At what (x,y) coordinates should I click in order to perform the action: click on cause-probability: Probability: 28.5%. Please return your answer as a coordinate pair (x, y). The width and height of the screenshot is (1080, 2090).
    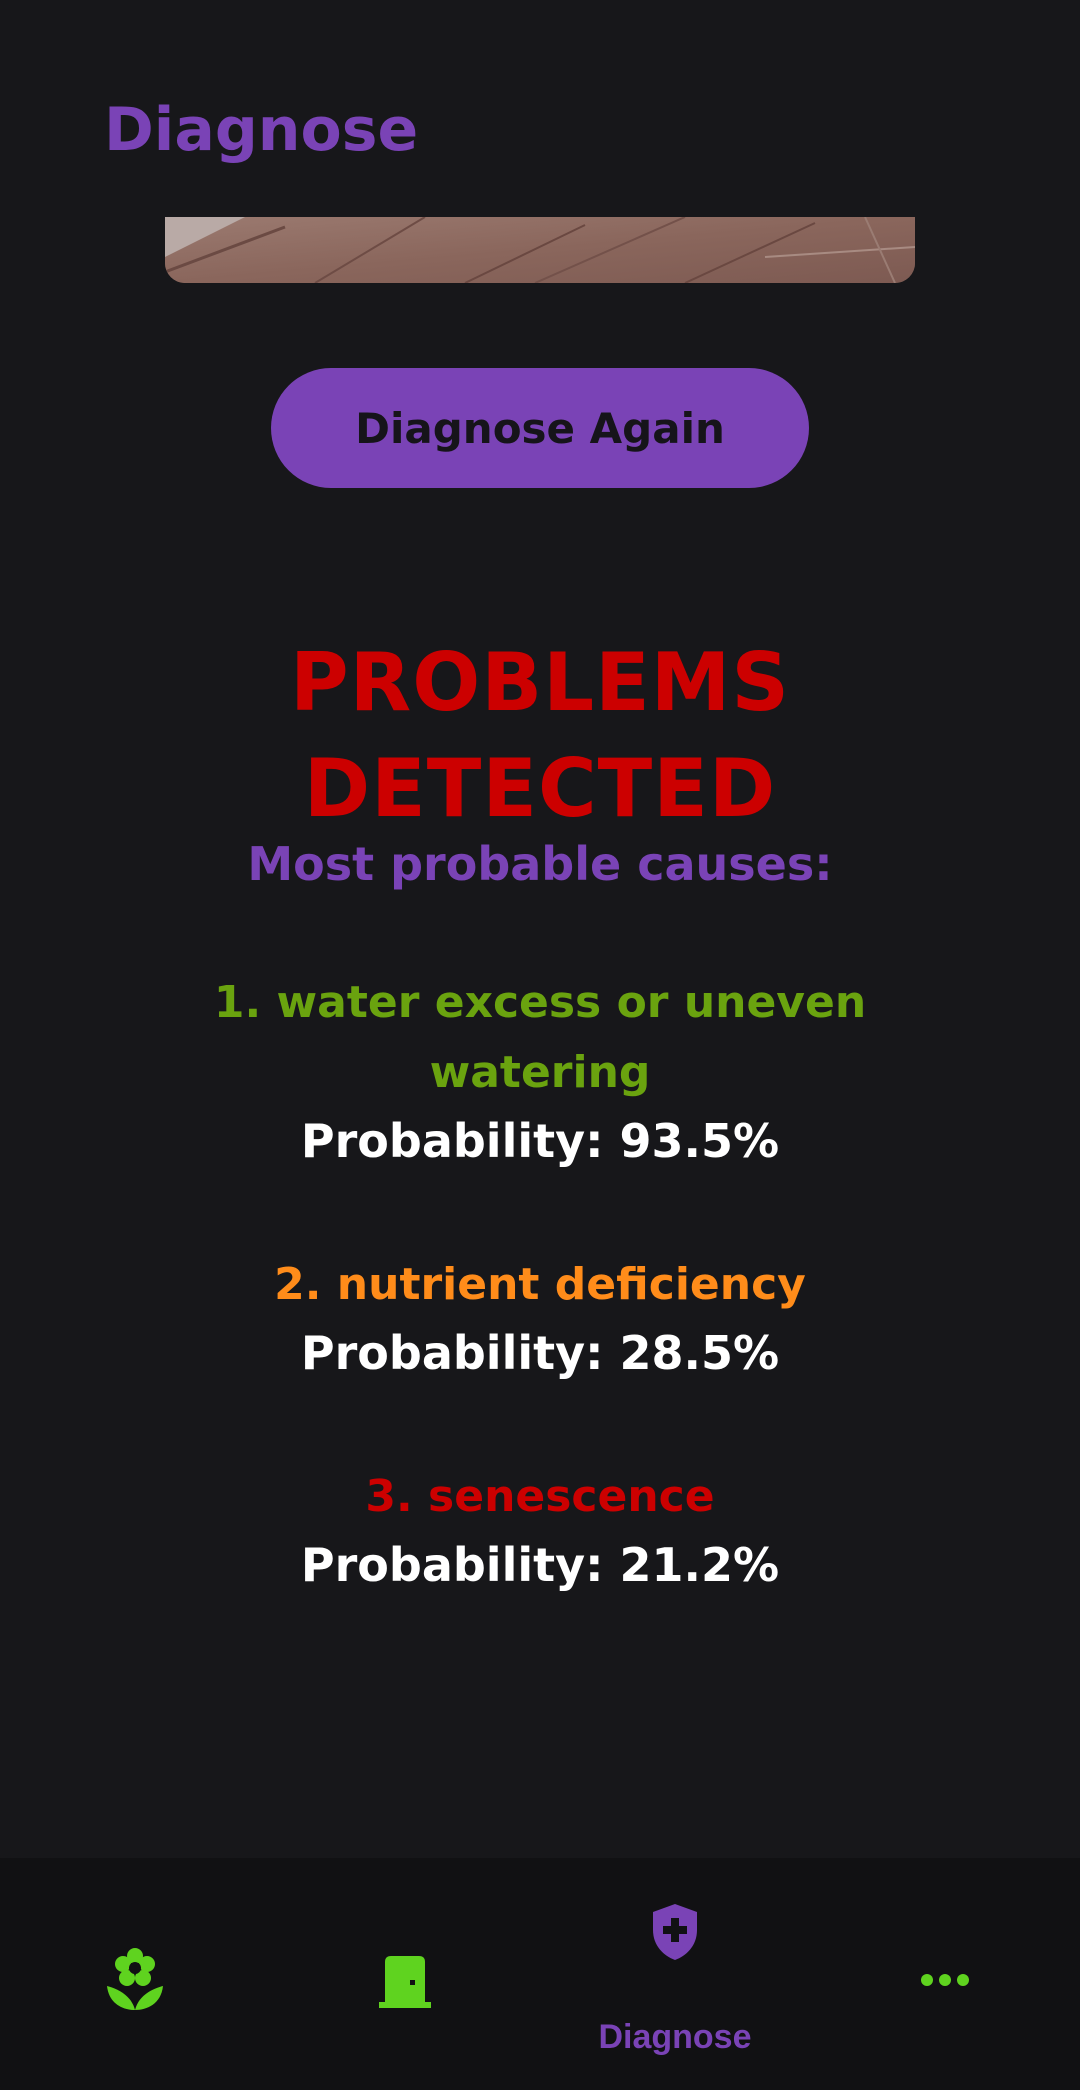
    Looking at the image, I should click on (540, 1353).